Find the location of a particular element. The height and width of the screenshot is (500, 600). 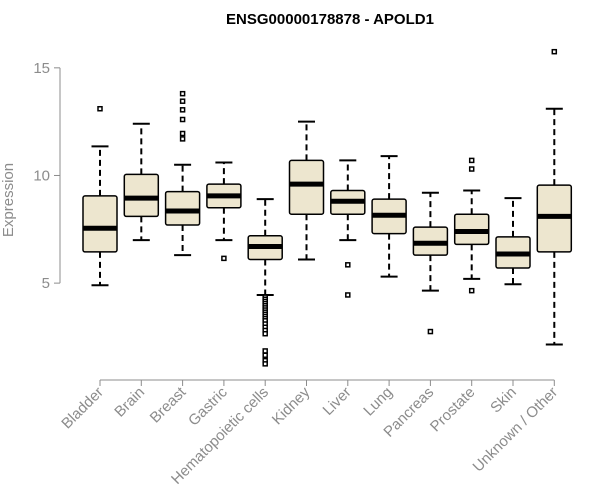

x-tick-label: Breast is located at coordinates (168, 404).